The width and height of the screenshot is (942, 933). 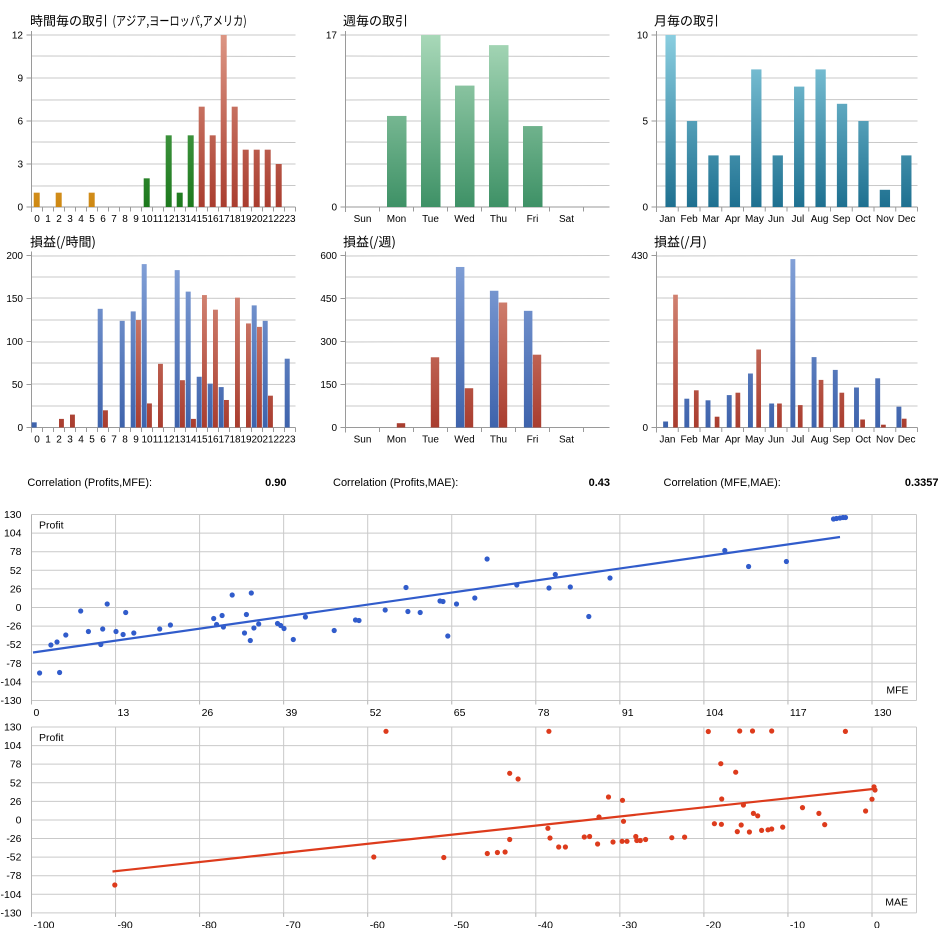 I want to click on svg-text: Correlation (MFE,MAE):, so click(x=722, y=483).